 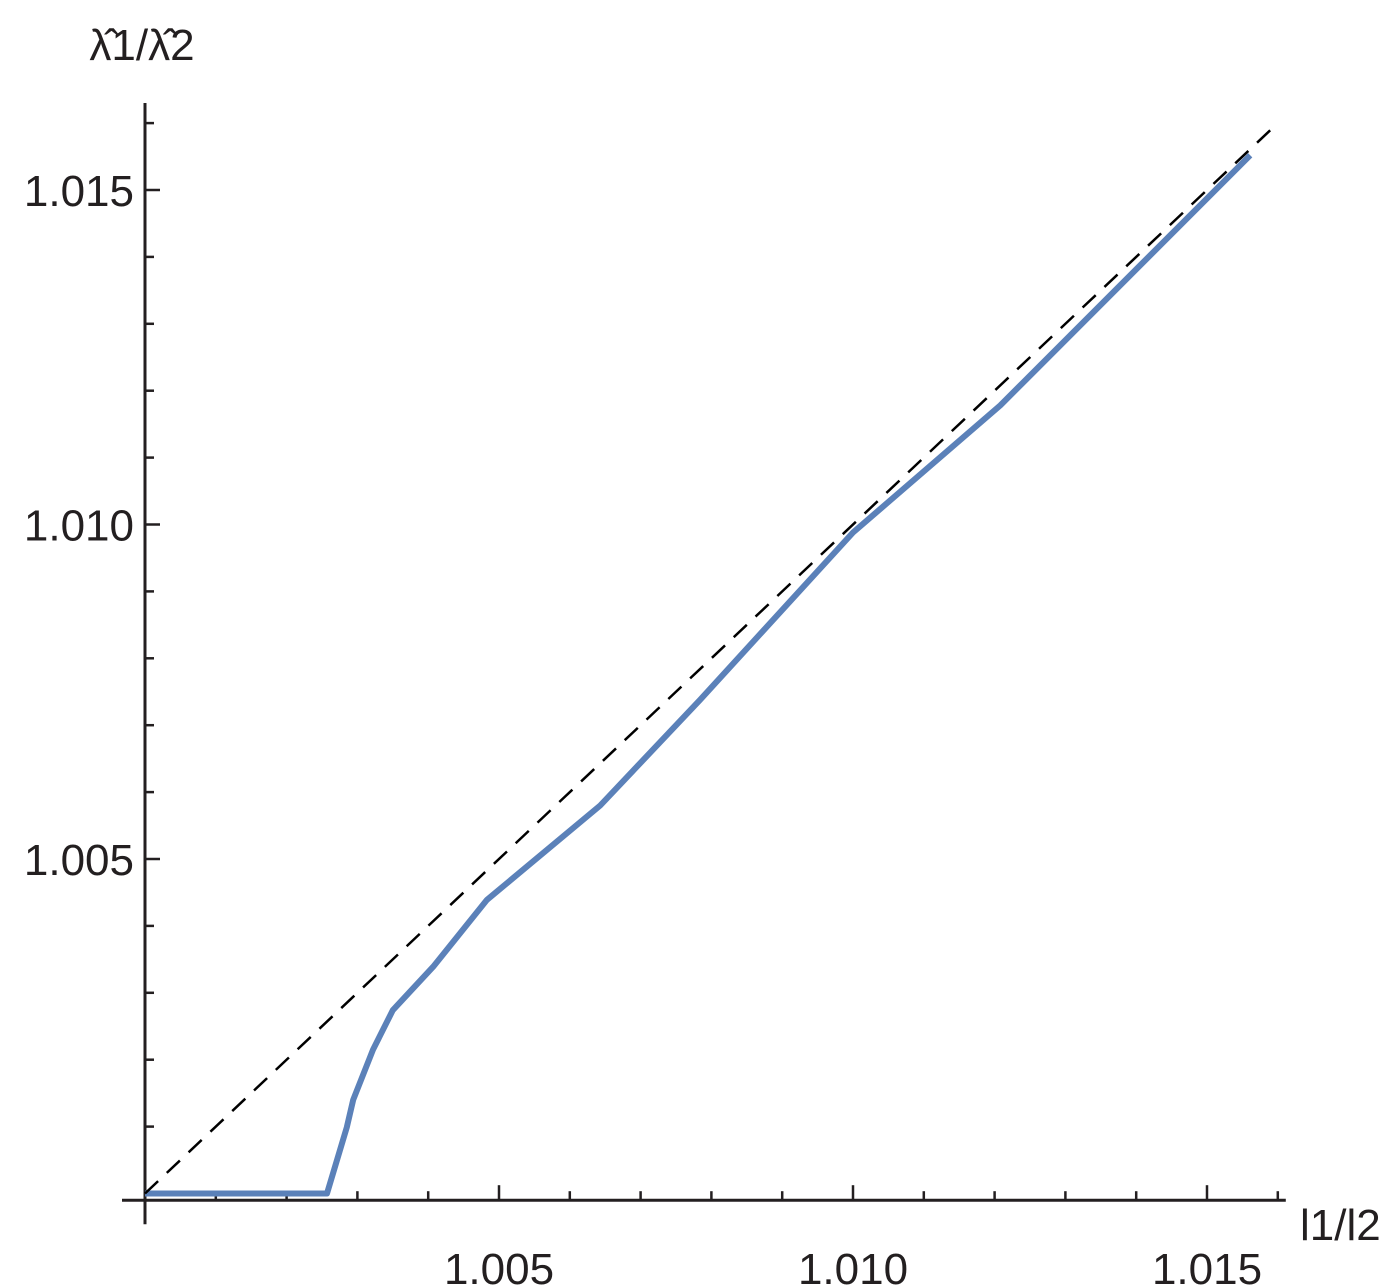 What do you see at coordinates (79, 526) in the screenshot?
I see `y-tick-label: 1.010` at bounding box center [79, 526].